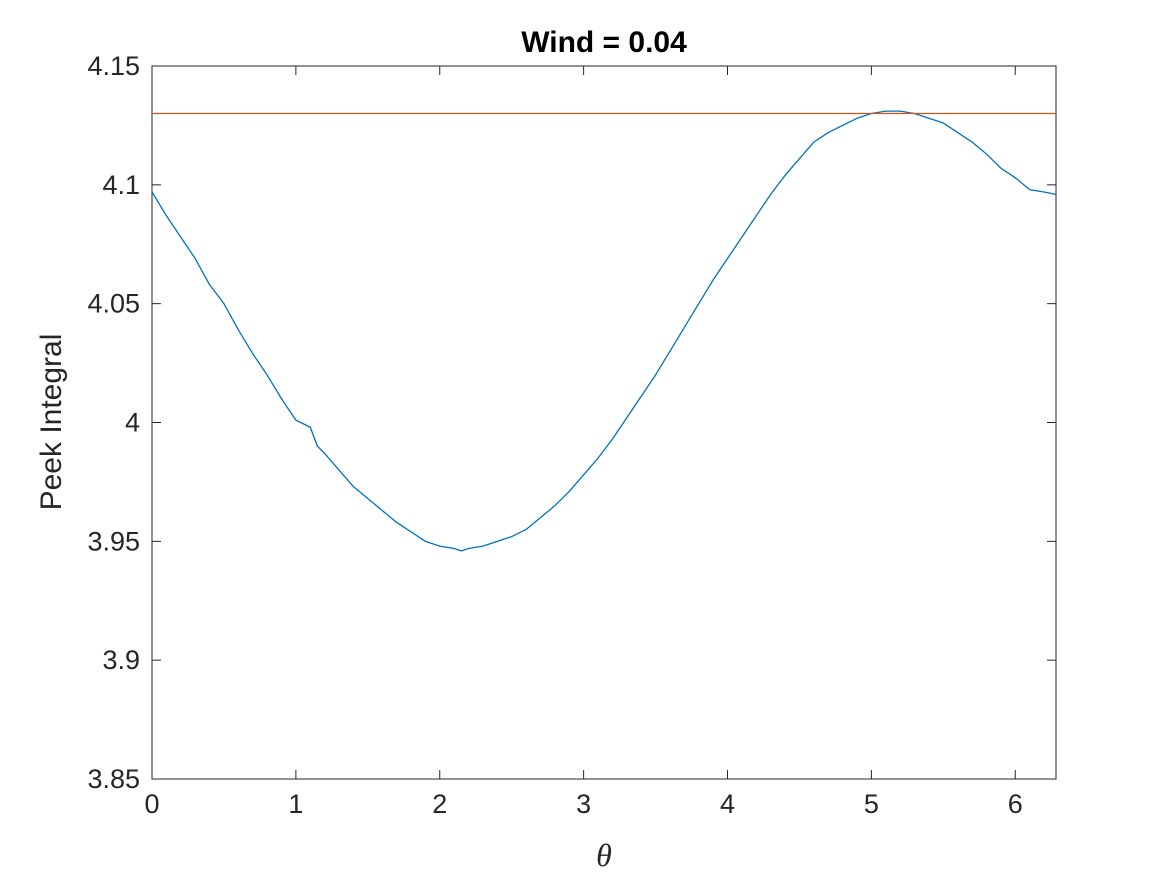  I want to click on x-tick-label: 2, so click(439, 804).